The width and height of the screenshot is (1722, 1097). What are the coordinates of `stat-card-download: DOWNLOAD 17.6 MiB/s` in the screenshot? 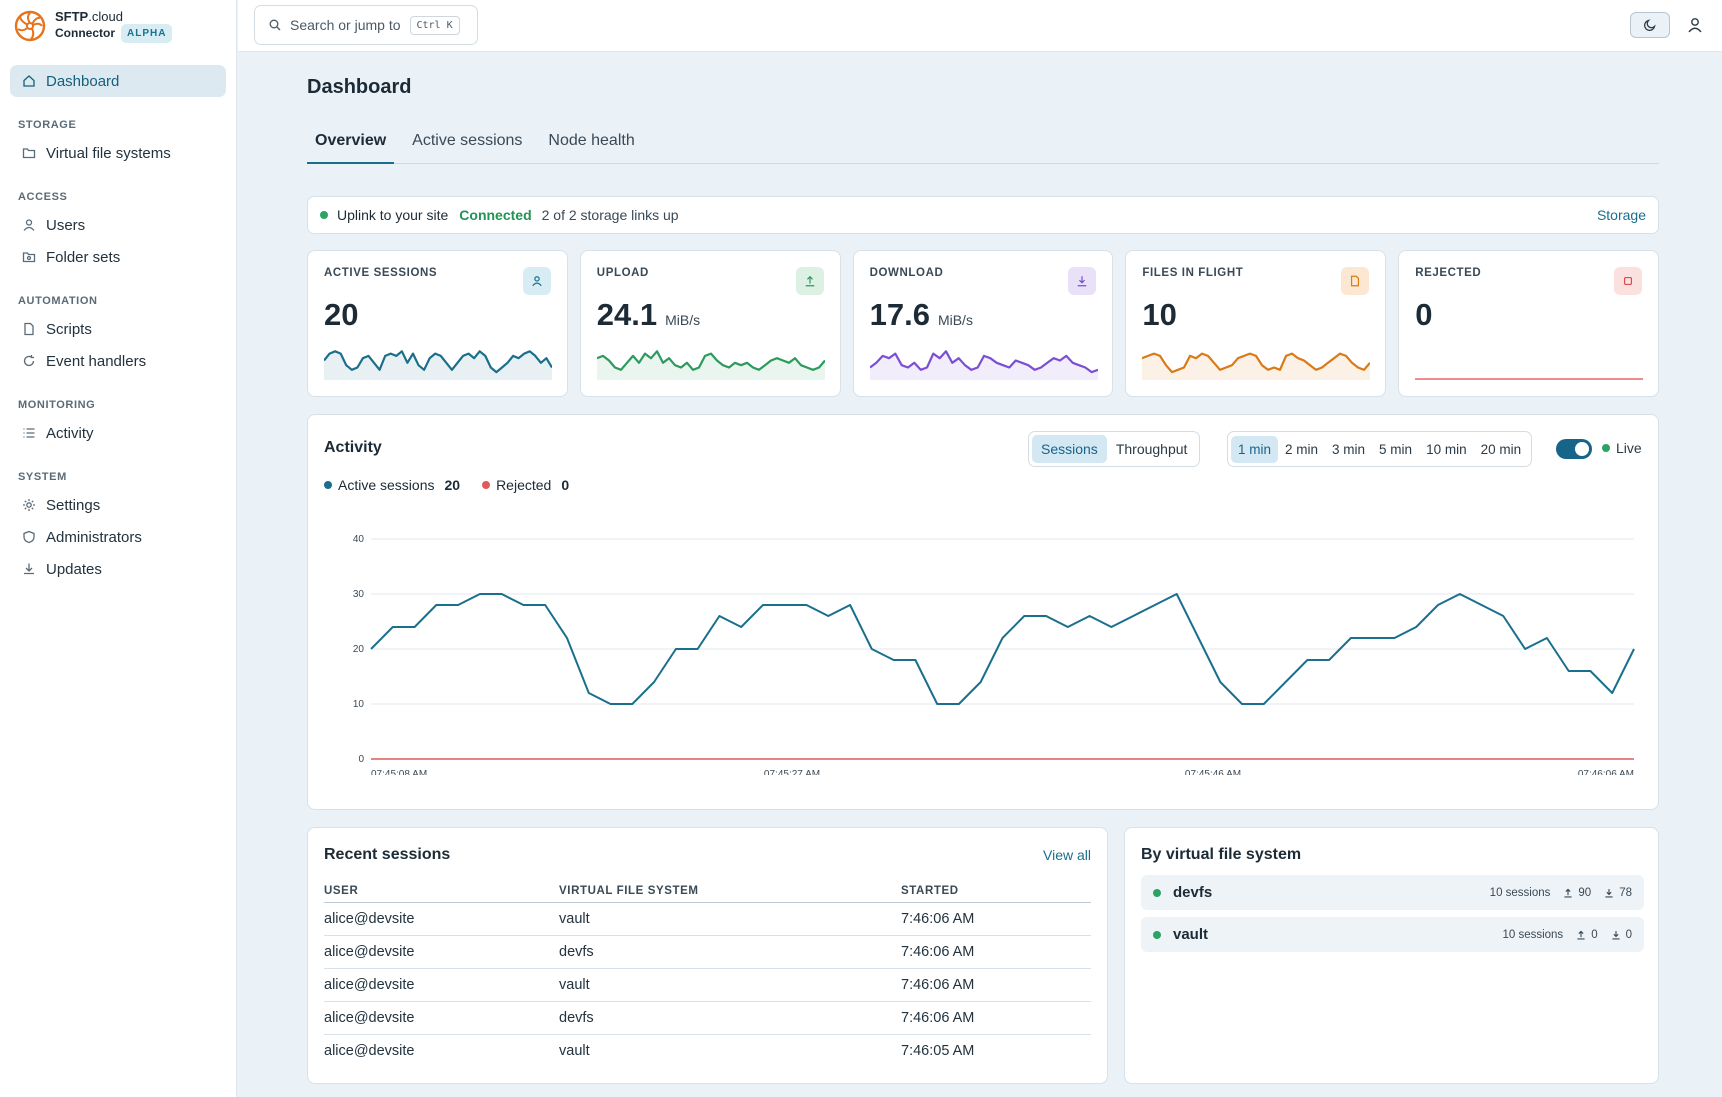 It's located at (983, 323).